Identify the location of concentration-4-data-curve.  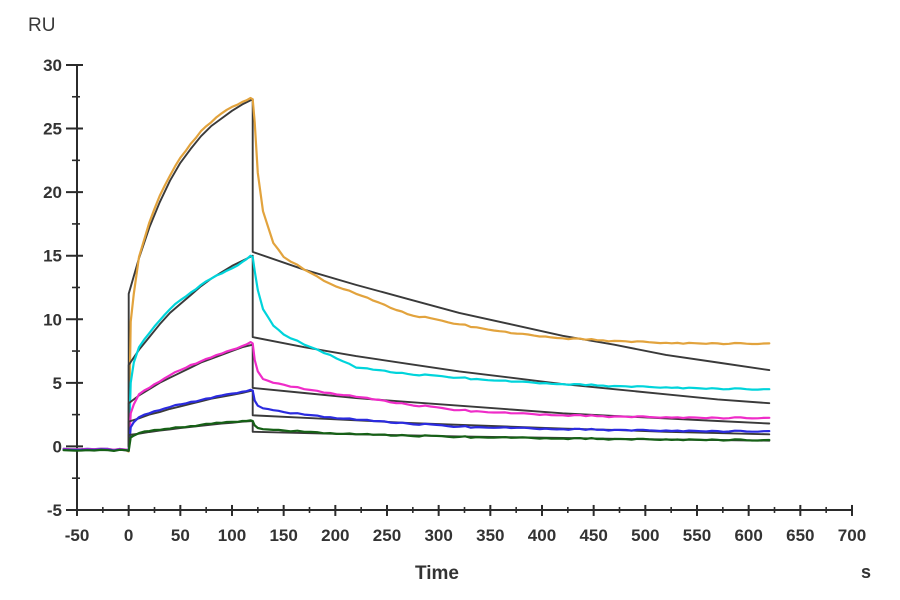
(416, 420).